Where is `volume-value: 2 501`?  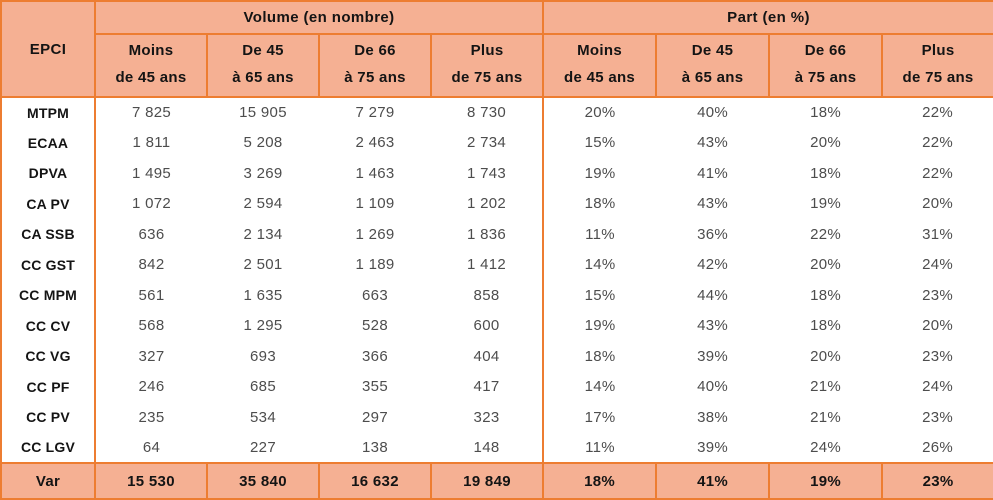
volume-value: 2 501 is located at coordinates (263, 265).